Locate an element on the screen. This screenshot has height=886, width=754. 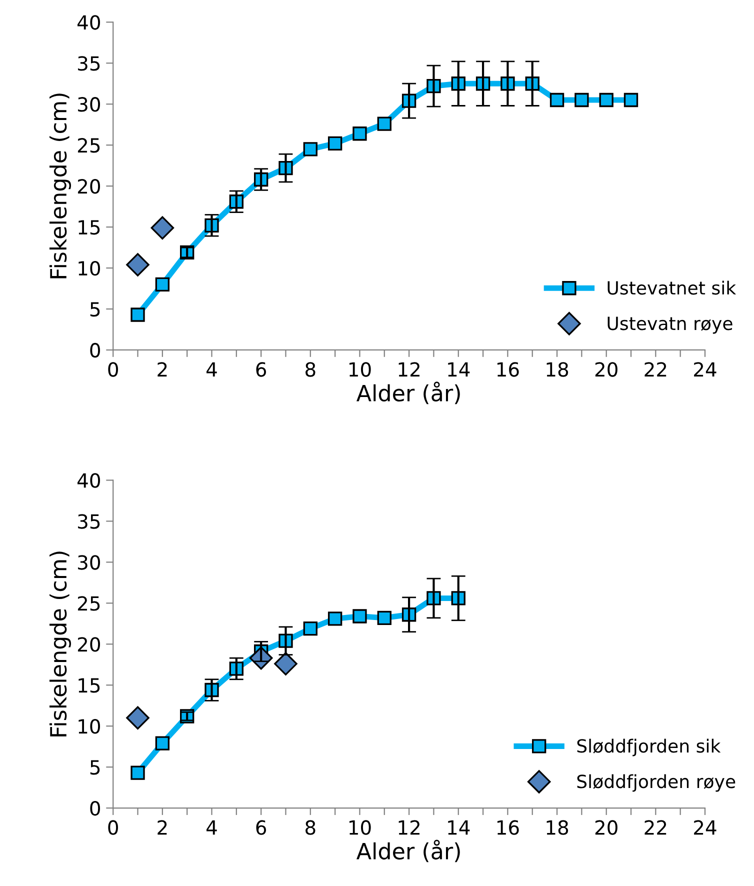
legend-label: Ustevatnet sik is located at coordinates (672, 287).